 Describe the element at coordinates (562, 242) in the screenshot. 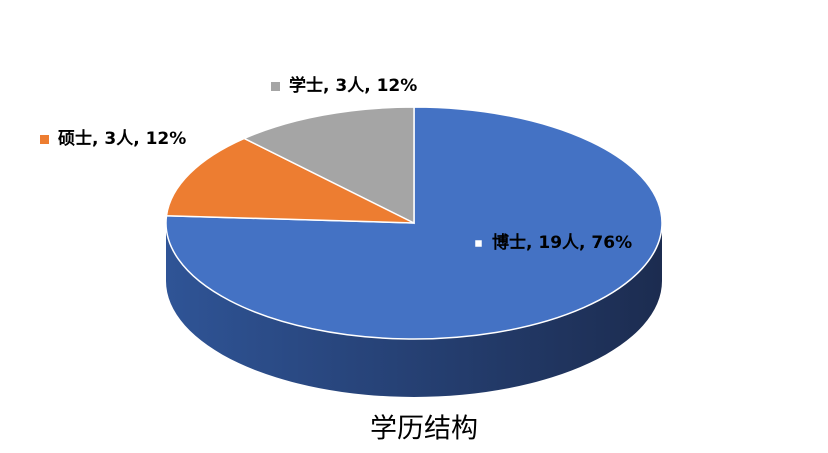

I see `data-label: 博士, 19人, 76%` at that location.